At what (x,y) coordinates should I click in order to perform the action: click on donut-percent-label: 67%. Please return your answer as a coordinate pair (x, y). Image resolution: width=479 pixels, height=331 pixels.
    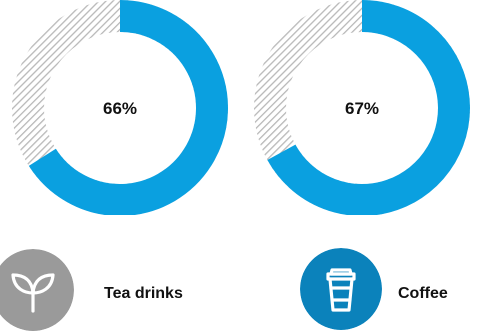
    Looking at the image, I should click on (362, 108).